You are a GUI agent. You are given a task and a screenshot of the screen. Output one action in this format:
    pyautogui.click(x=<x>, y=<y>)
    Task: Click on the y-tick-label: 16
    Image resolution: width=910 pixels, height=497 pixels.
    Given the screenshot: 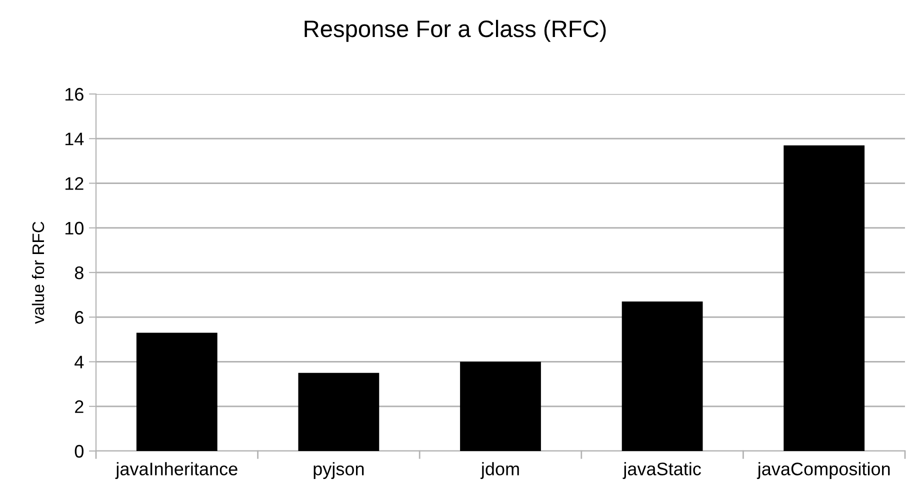 What is the action you would take?
    pyautogui.click(x=74, y=94)
    